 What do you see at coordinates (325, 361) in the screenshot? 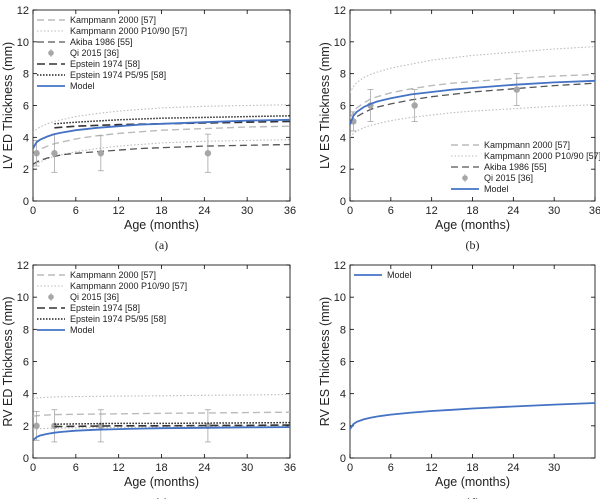
I see `y-axis-label: RV ES Thickness (mm)` at bounding box center [325, 361].